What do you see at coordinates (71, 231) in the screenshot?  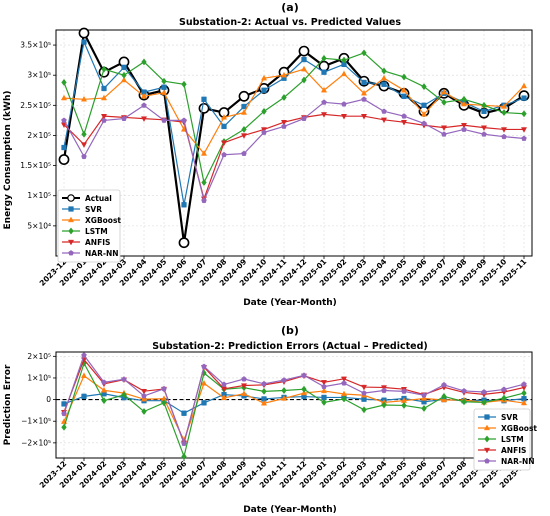 I see `legend-marker-lstm` at bounding box center [71, 231].